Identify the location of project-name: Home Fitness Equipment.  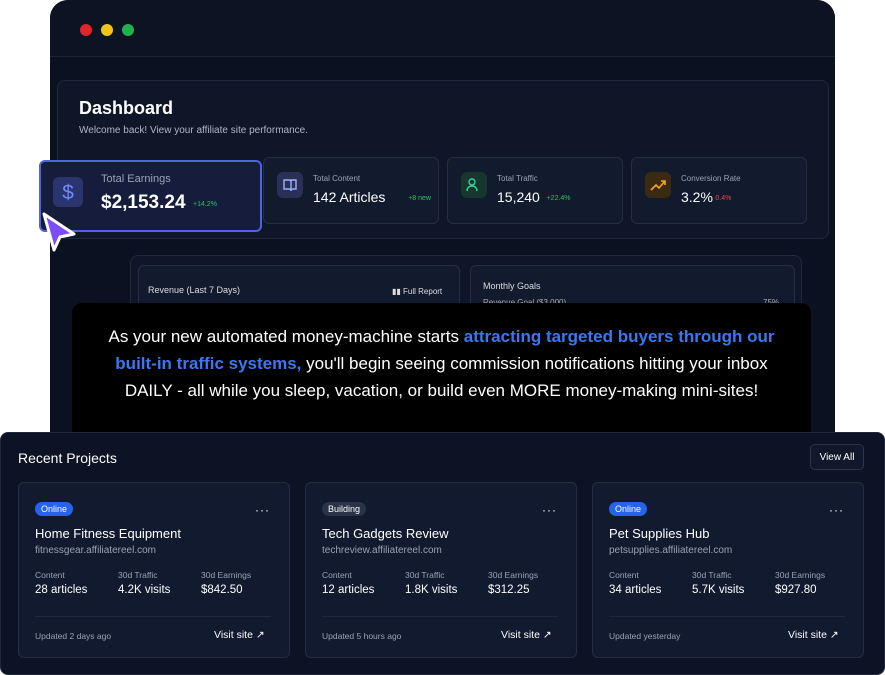
(108, 533).